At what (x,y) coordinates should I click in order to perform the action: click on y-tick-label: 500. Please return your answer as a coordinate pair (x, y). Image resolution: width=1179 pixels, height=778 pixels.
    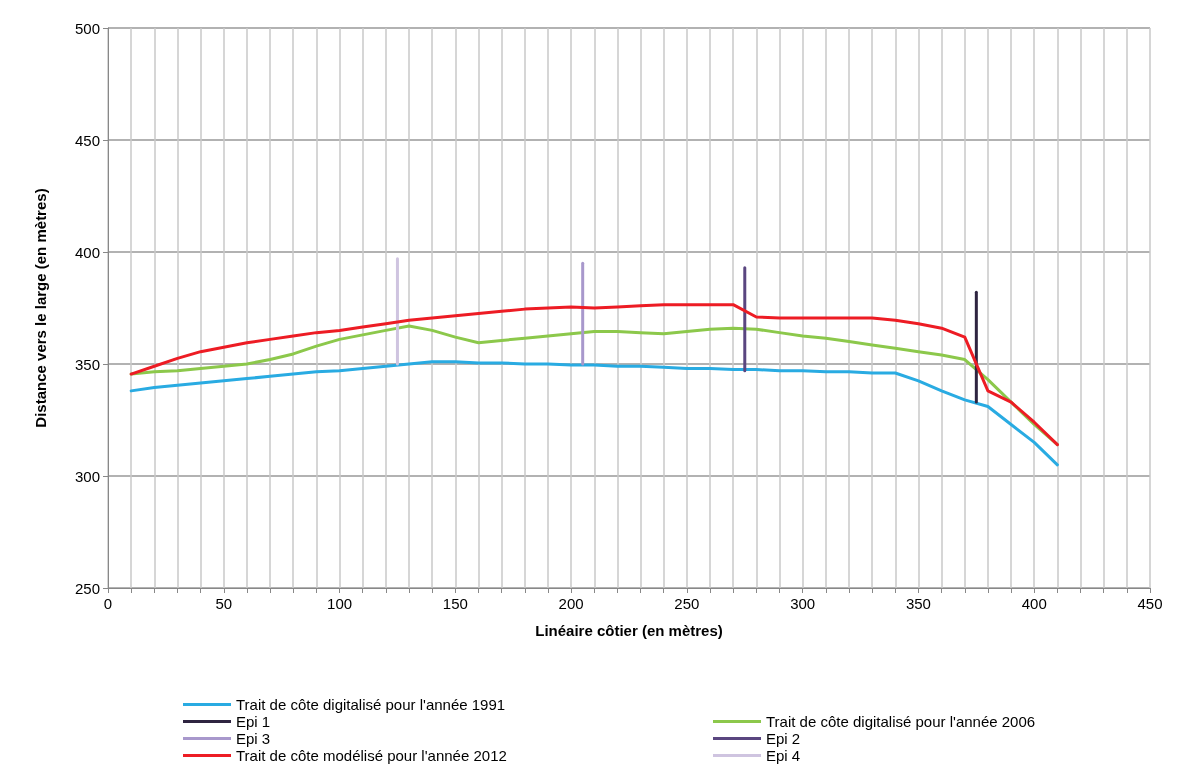
    Looking at the image, I should click on (87, 28).